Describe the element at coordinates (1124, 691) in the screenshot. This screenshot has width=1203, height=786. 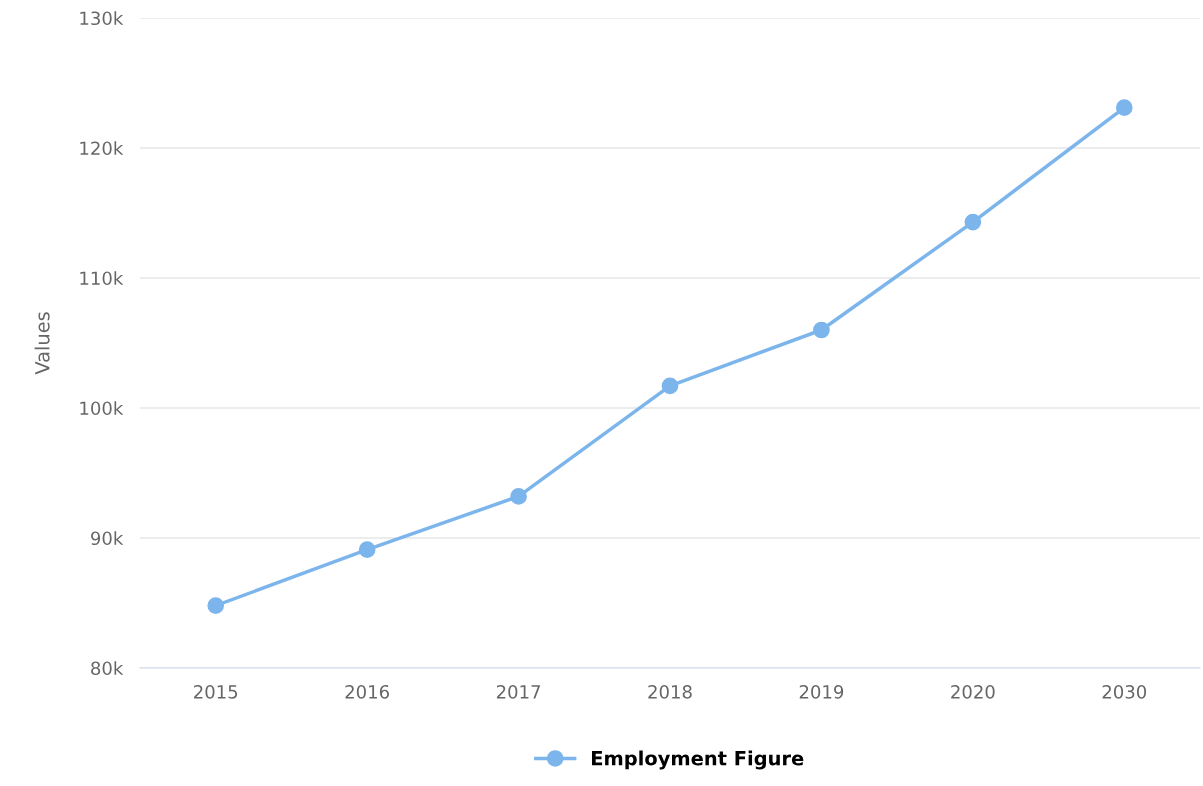
I see `x-tick-label: 2030` at that location.